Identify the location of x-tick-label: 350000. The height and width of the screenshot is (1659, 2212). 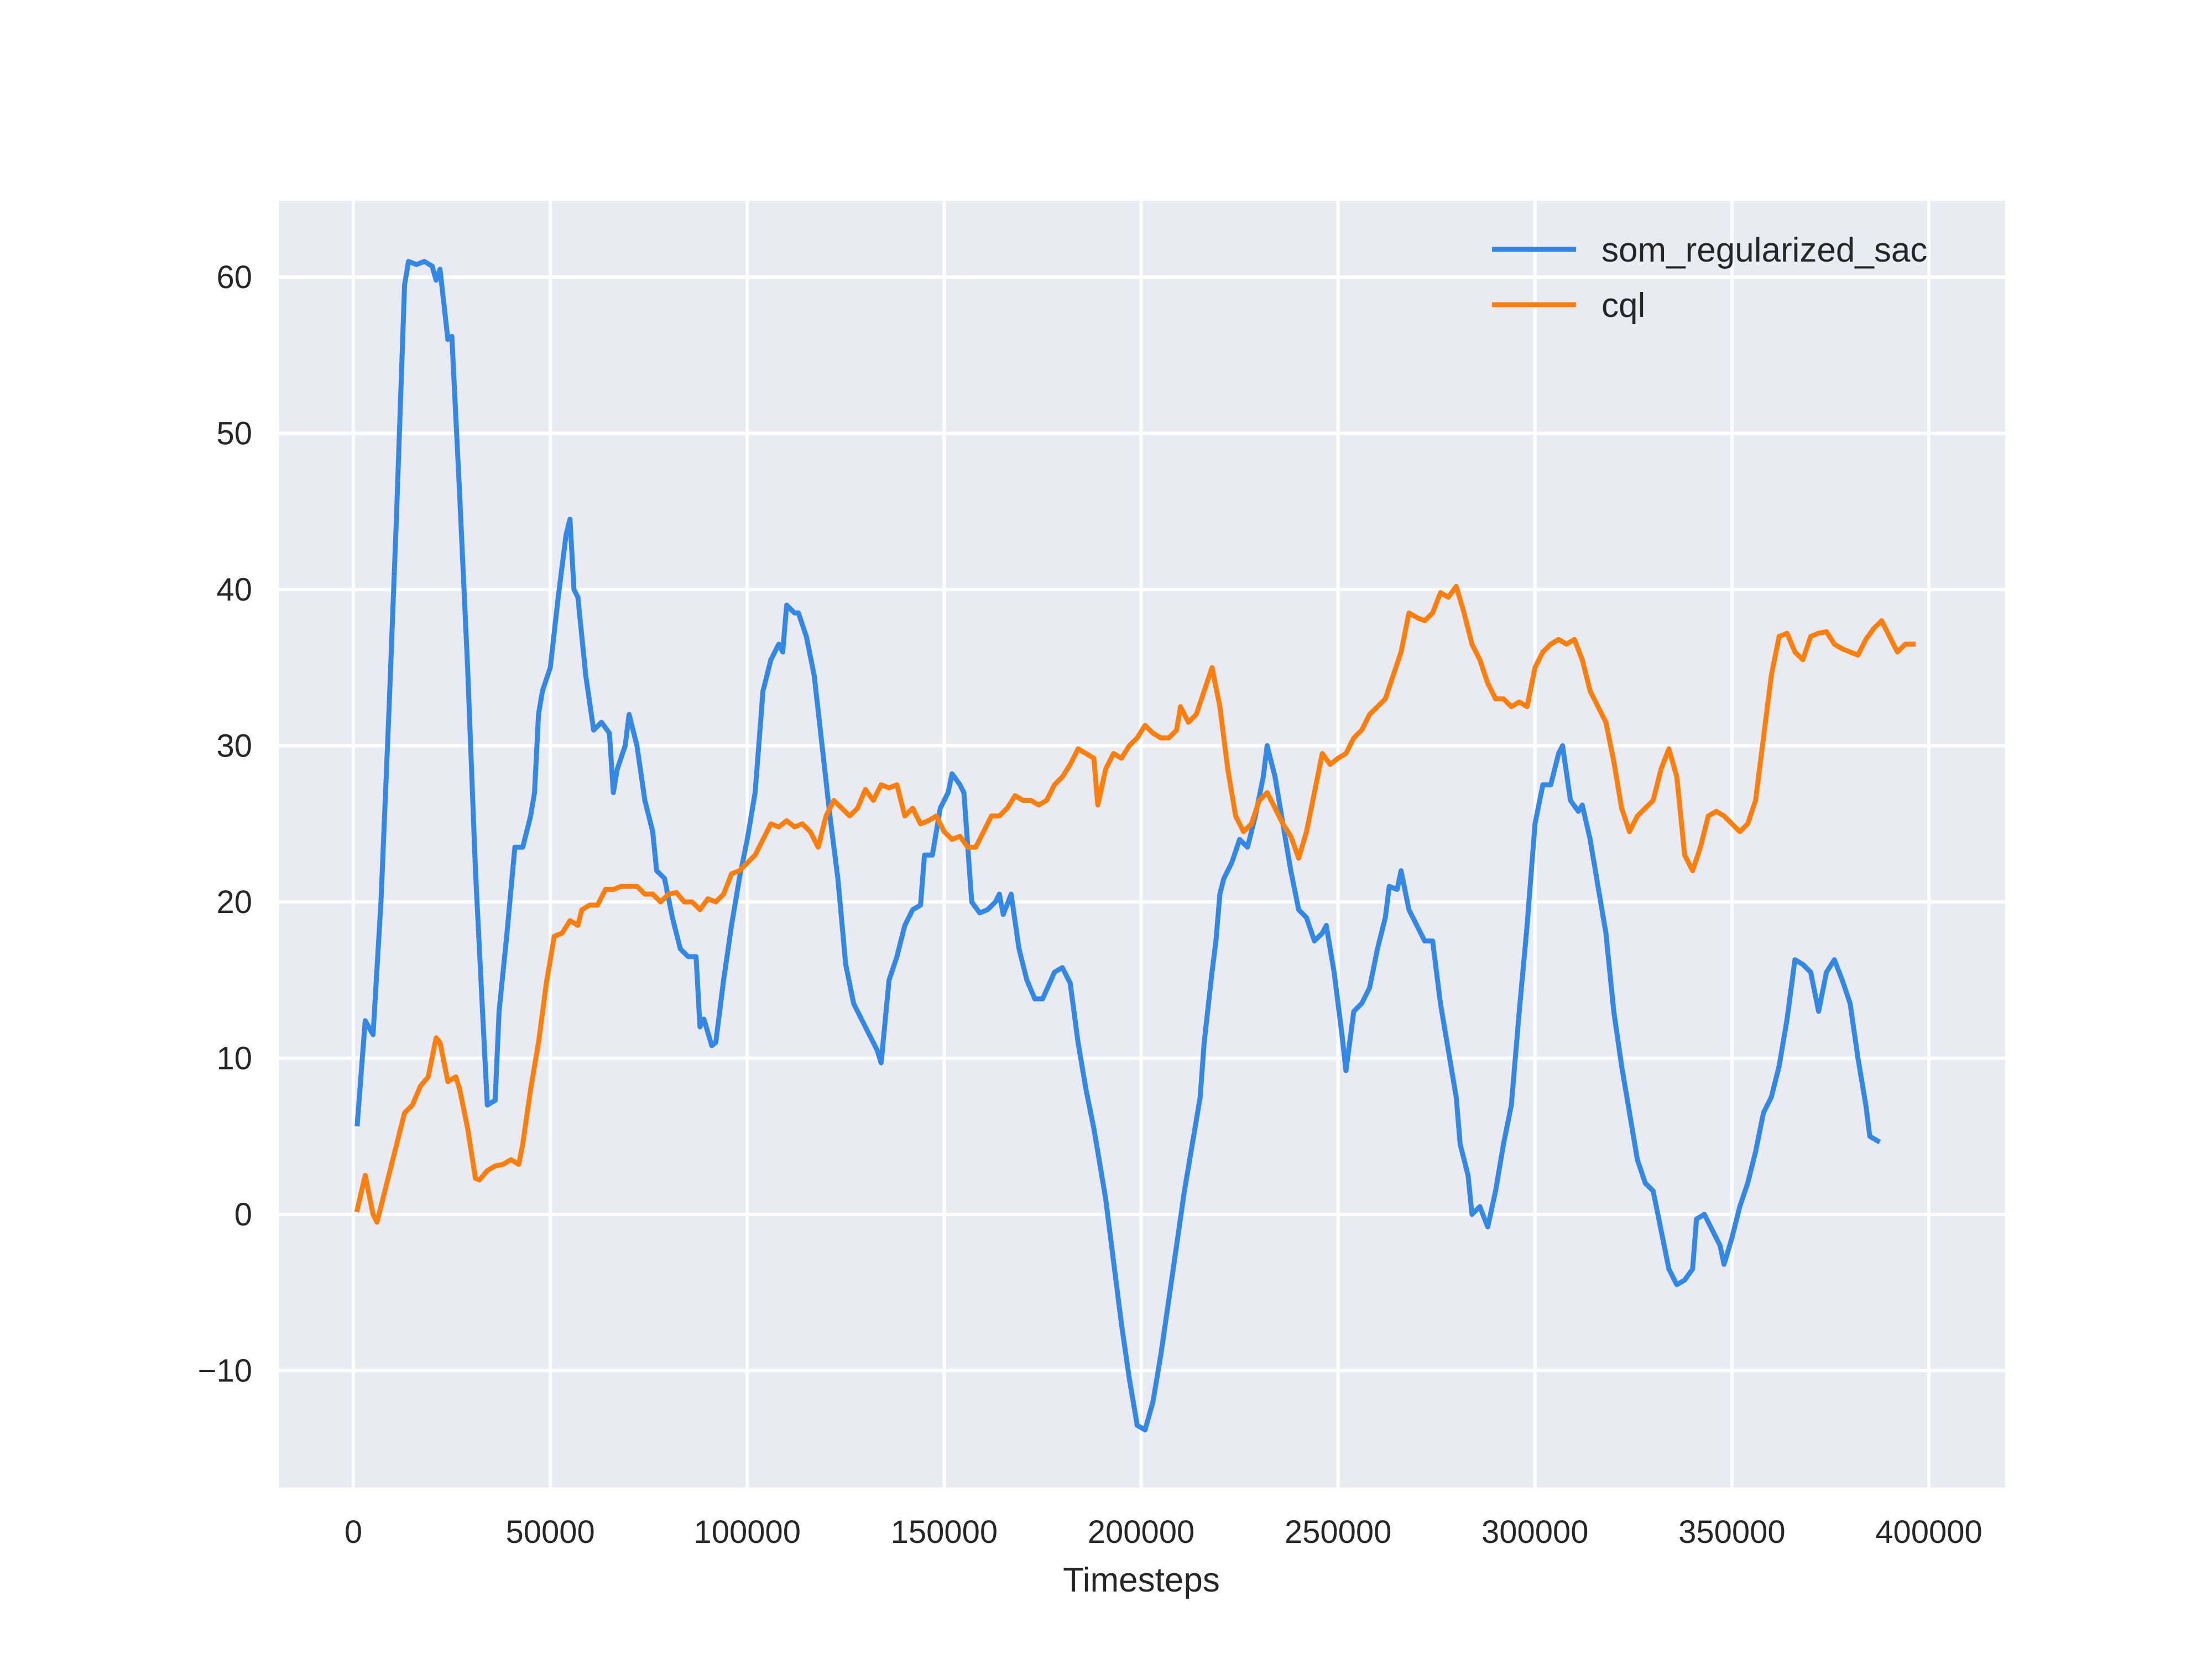
(1732, 1532).